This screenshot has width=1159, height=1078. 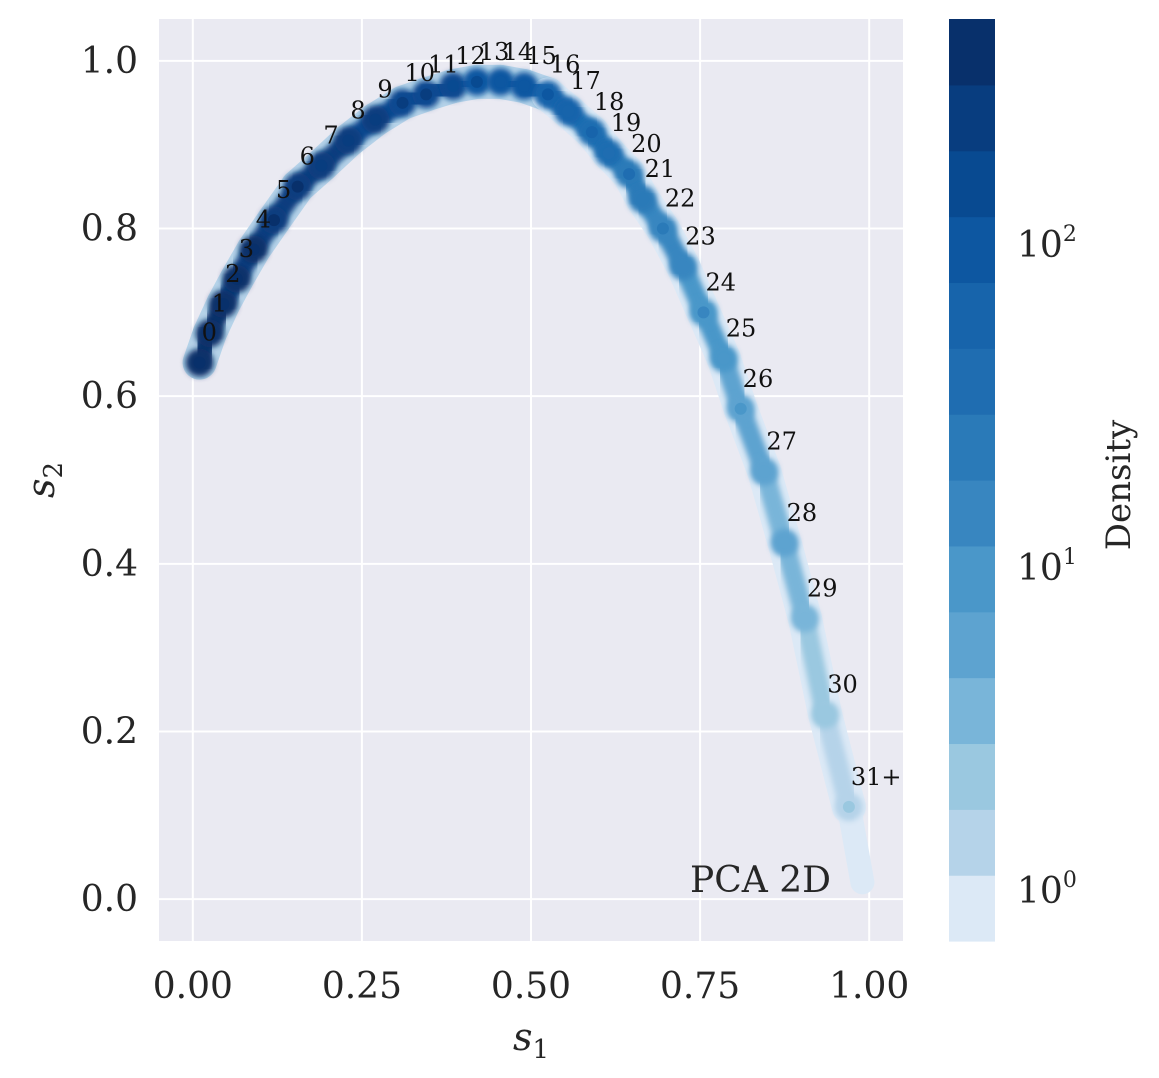 I want to click on y-axis-title: s2, so click(x=44, y=480).